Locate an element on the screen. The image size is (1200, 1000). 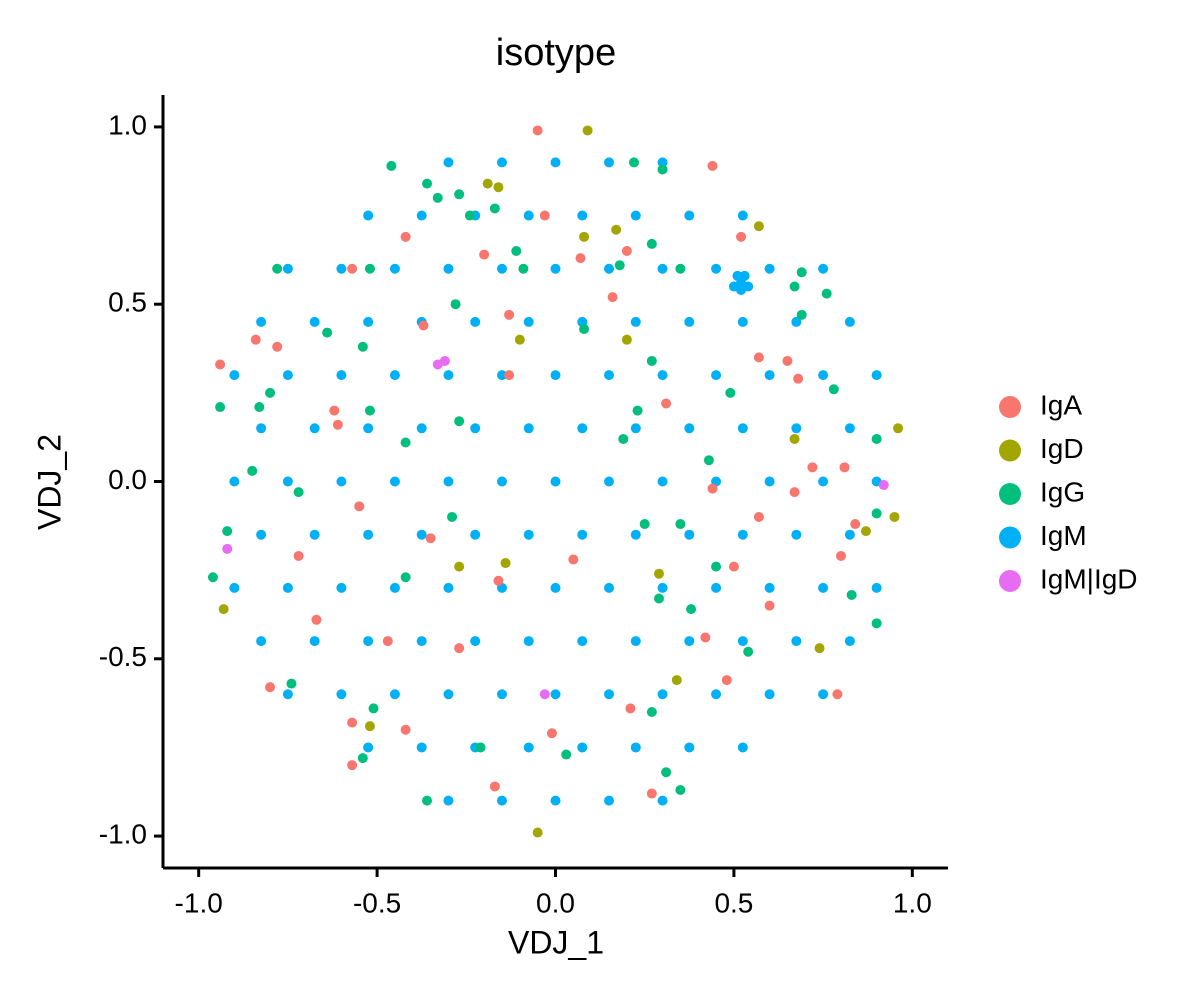
x-tick-label: 0.0 is located at coordinates (555, 902).